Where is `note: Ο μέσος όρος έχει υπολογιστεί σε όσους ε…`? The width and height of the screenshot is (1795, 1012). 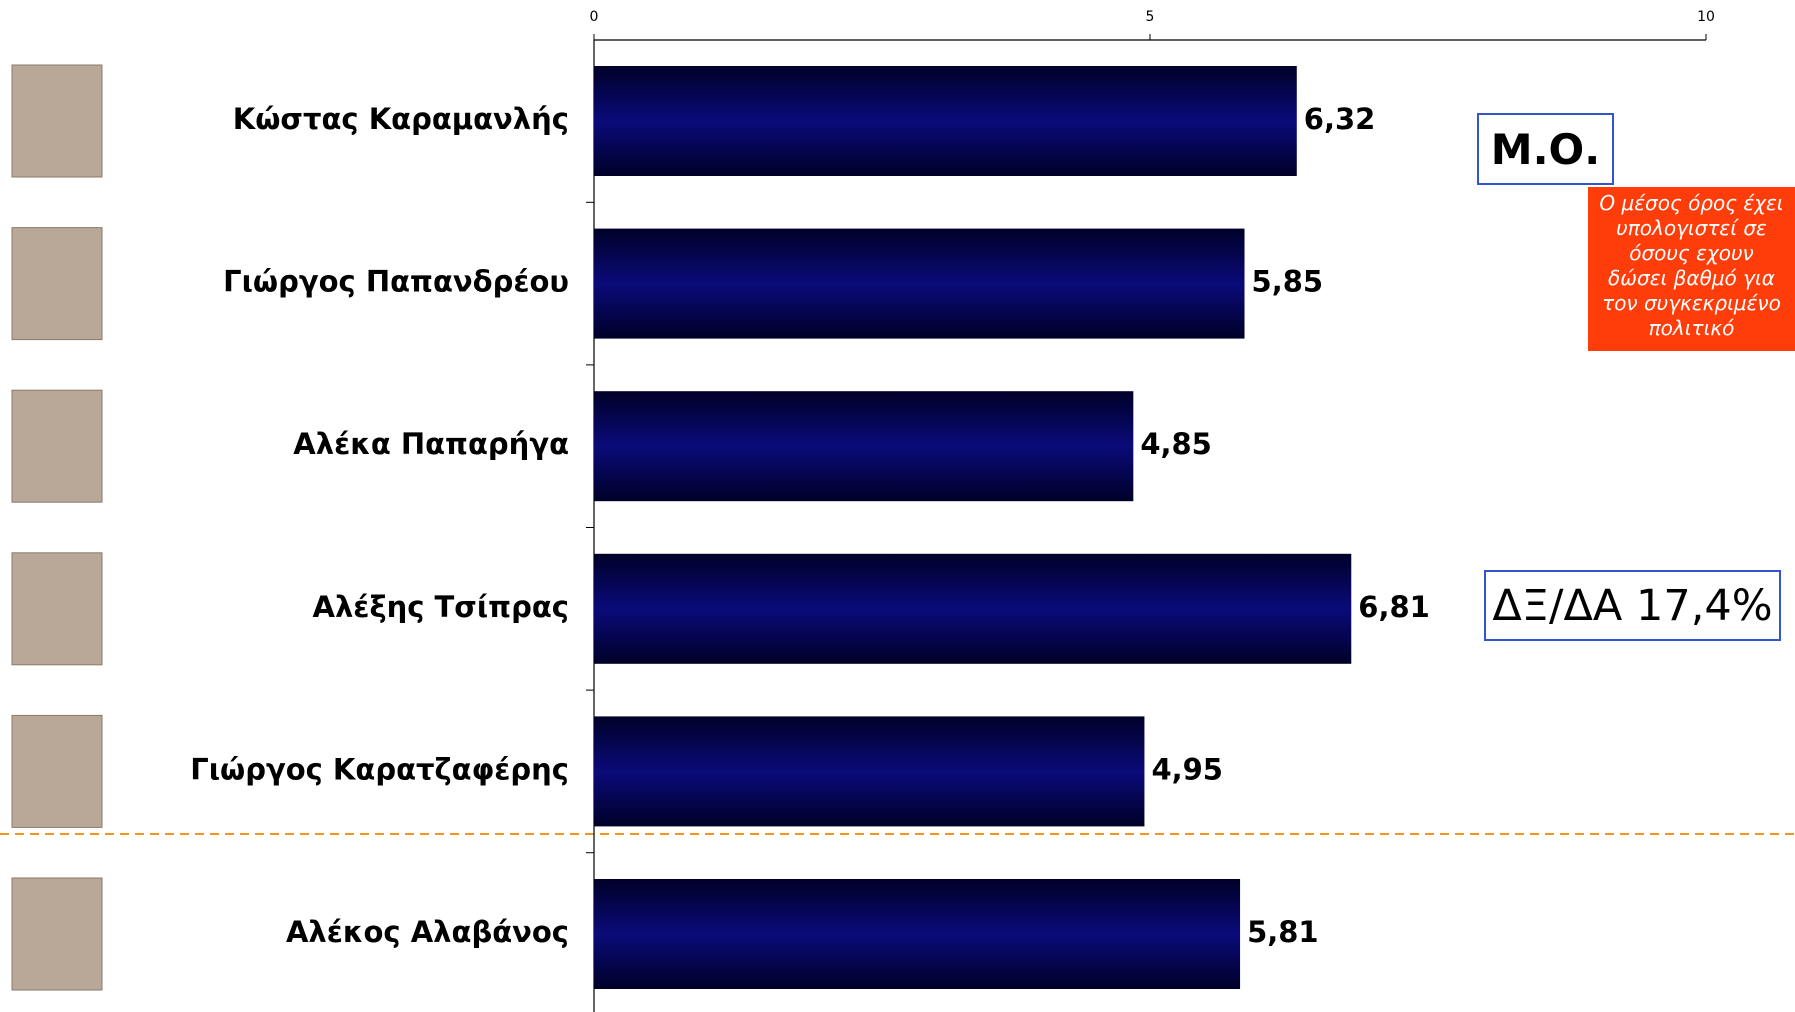
note: Ο μέσος όρος έχει υπολογιστεί σε όσους ε… is located at coordinates (1691, 269).